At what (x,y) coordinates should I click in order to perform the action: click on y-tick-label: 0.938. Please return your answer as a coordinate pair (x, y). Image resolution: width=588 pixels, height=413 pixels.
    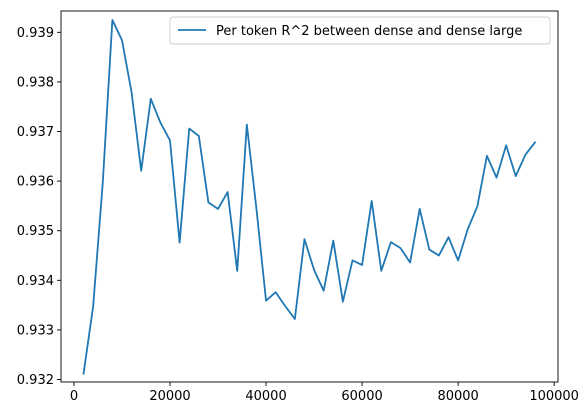
    Looking at the image, I should click on (35, 82).